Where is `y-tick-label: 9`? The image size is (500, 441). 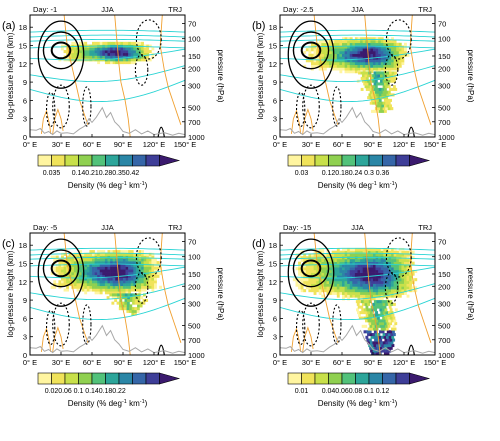
y-tick-label: 9 is located at coordinates (275, 82).